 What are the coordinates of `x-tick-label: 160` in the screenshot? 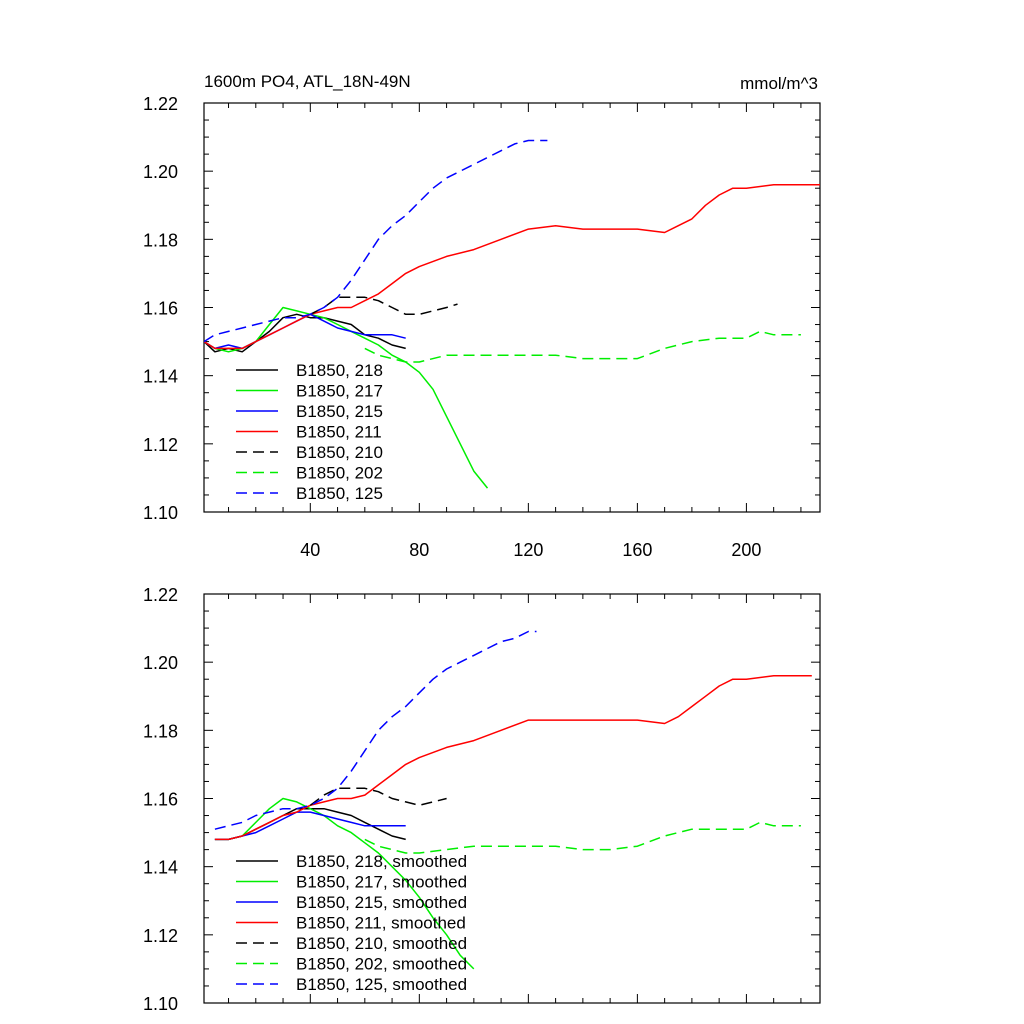 It's located at (637, 550).